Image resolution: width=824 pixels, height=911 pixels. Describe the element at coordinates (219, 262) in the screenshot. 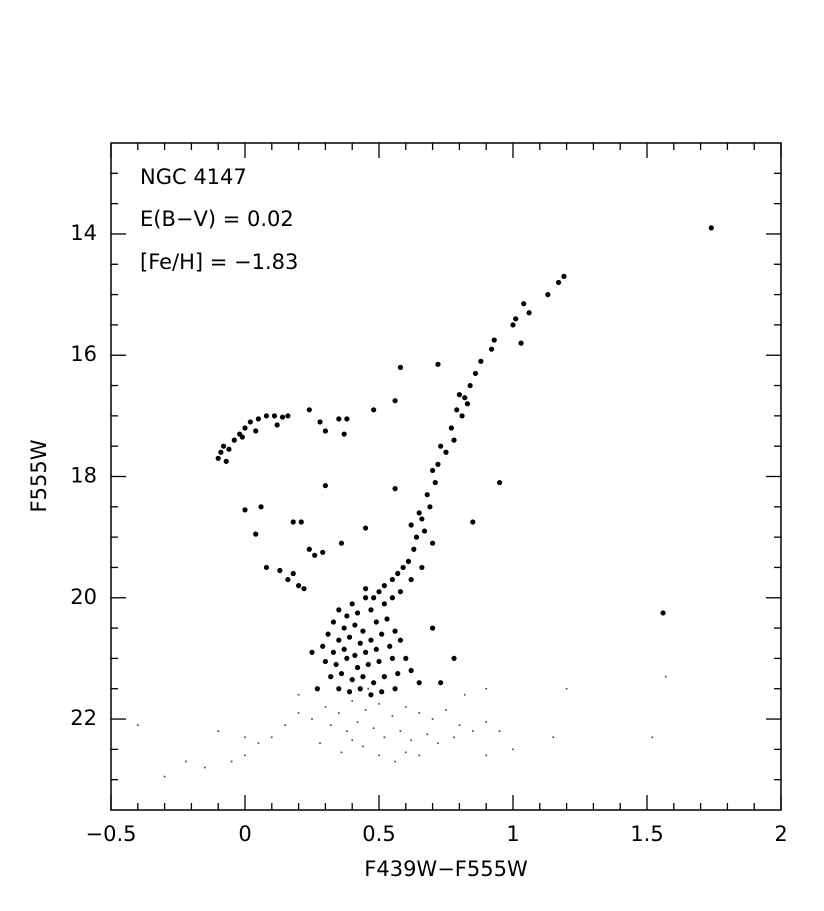

I see `annotation: [Fe/H] = −1.83` at that location.